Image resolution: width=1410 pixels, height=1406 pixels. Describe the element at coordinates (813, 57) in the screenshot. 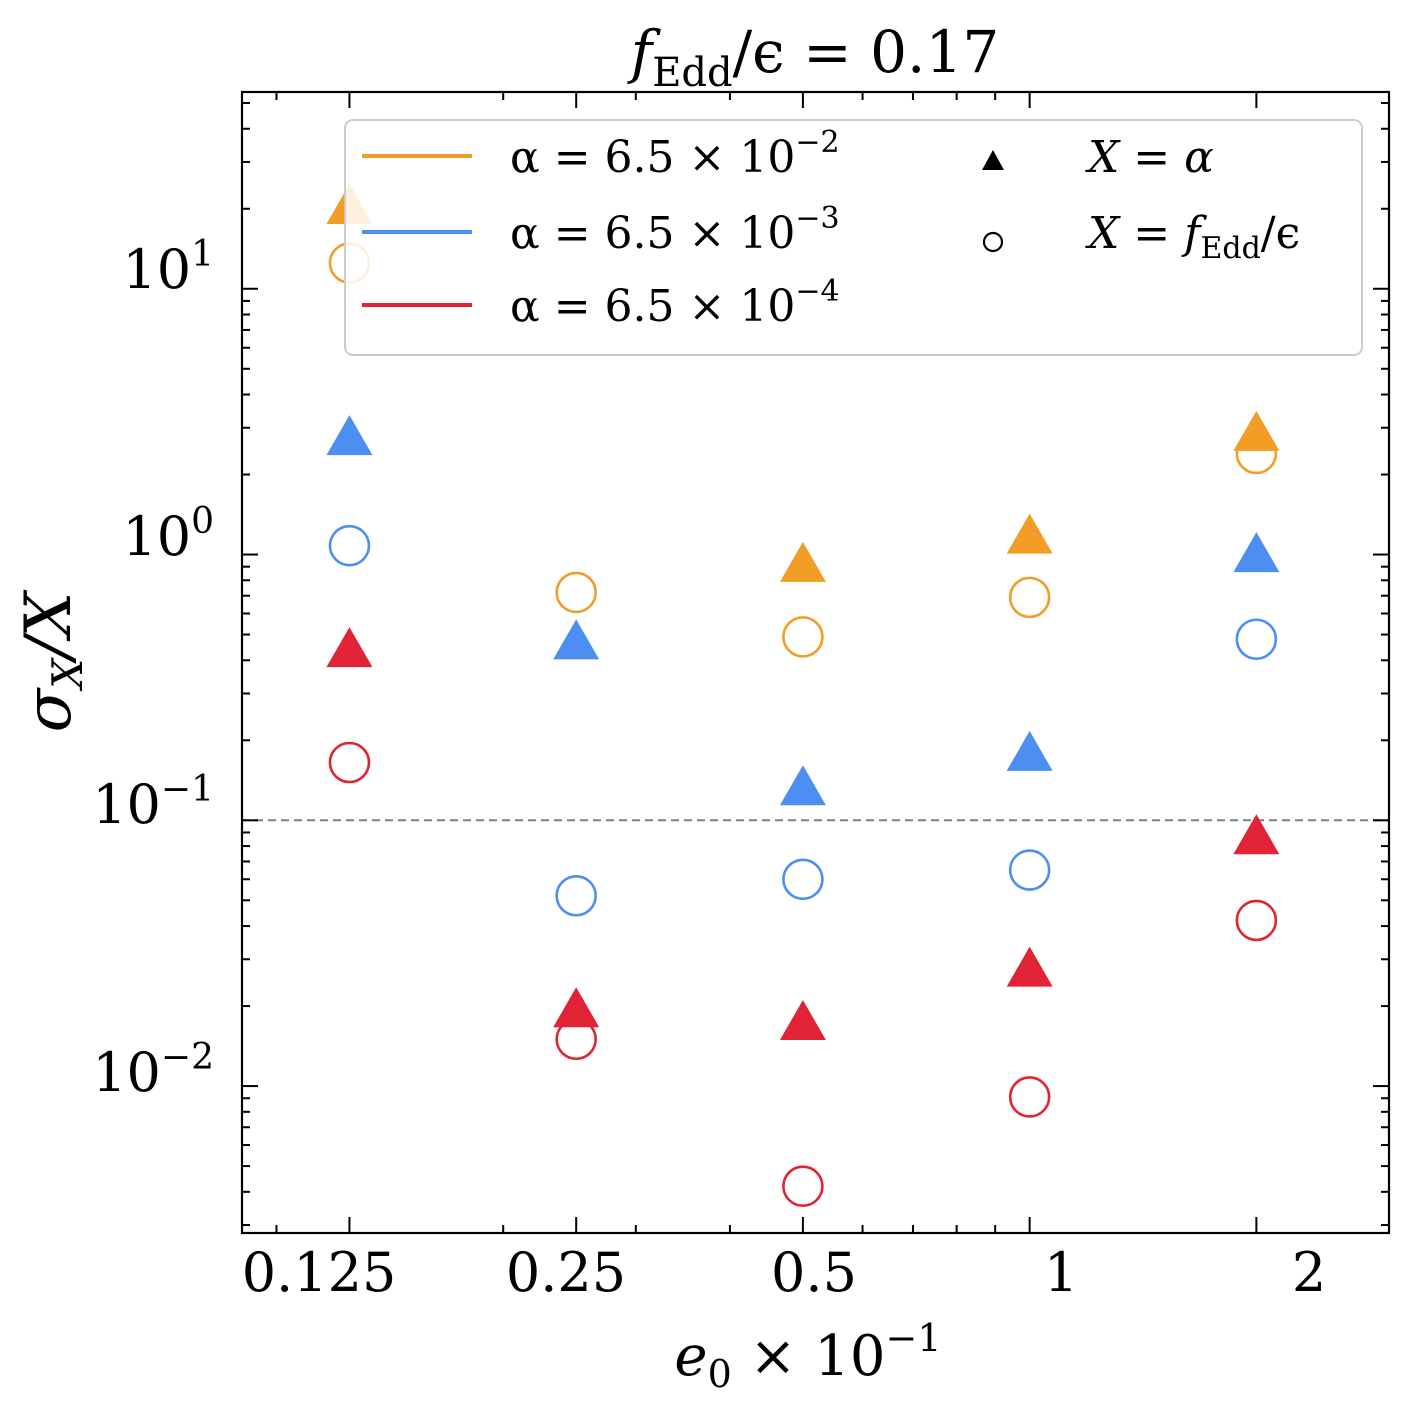

I see `chart-title: fEdd/ϵ = 0.17` at that location.